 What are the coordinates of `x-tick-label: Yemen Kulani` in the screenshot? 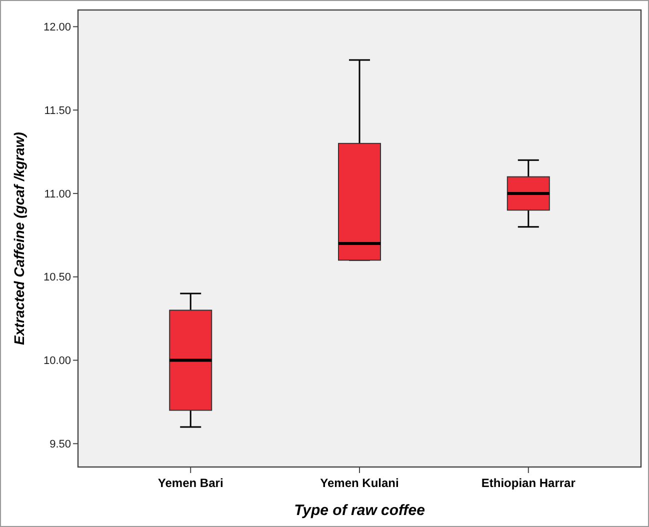 It's located at (359, 483).